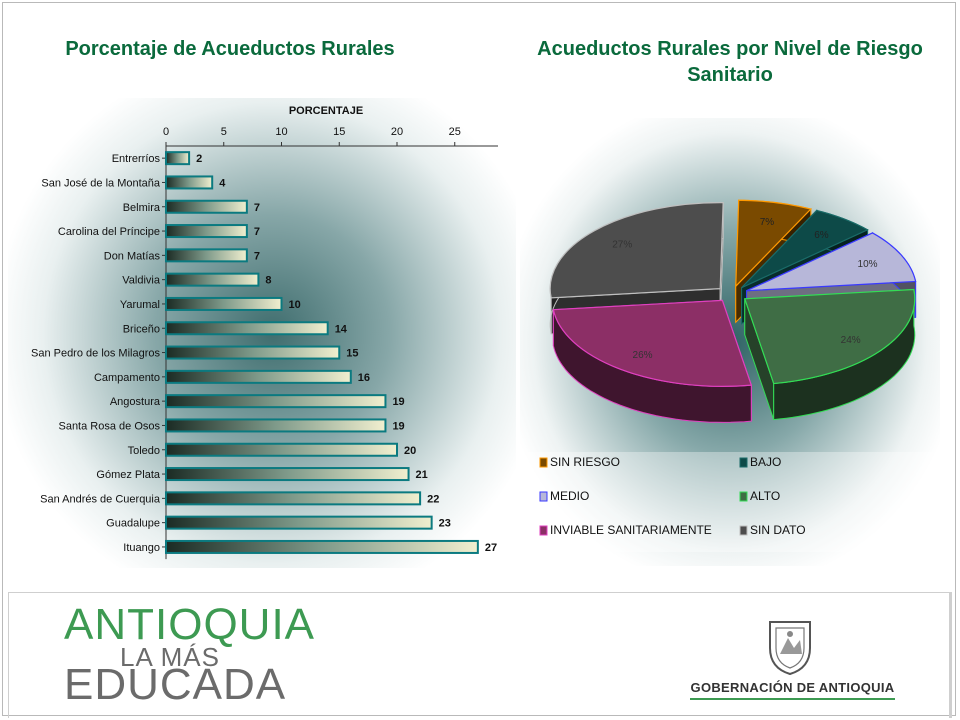  Describe the element at coordinates (851, 340) in the screenshot. I see `slice-label: 24%` at that location.